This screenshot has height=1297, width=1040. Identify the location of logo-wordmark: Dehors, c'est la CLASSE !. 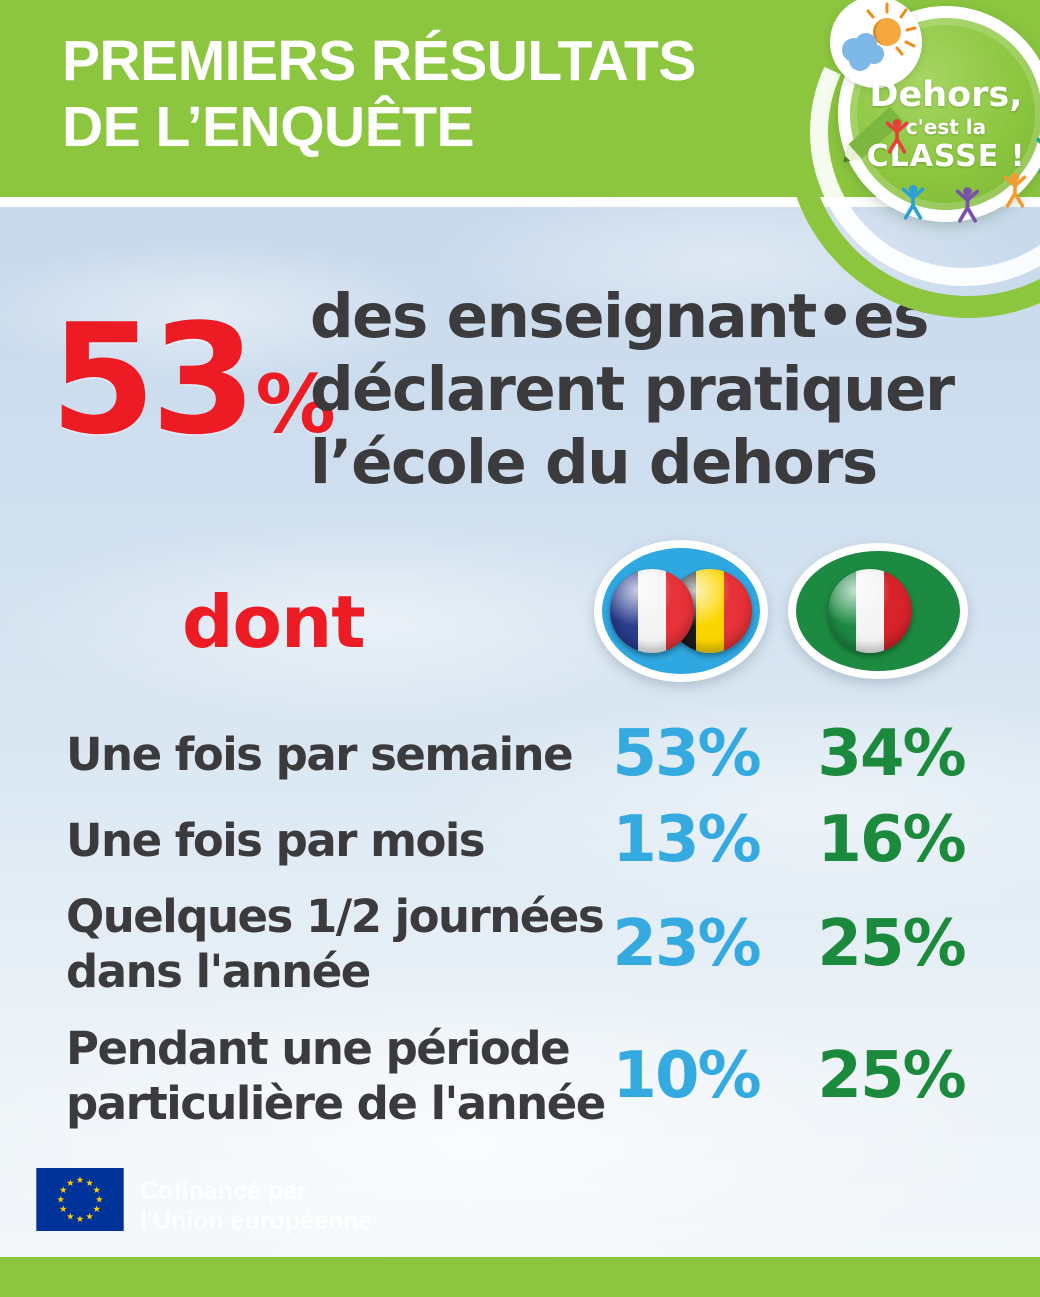
(939, 125).